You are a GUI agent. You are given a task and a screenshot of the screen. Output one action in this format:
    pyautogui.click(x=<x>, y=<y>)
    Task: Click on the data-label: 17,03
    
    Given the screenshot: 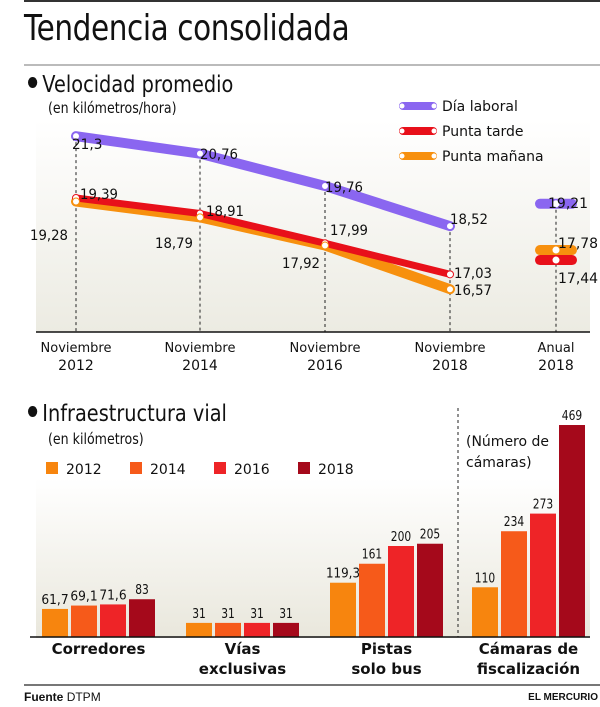 What is the action you would take?
    pyautogui.click(x=473, y=274)
    